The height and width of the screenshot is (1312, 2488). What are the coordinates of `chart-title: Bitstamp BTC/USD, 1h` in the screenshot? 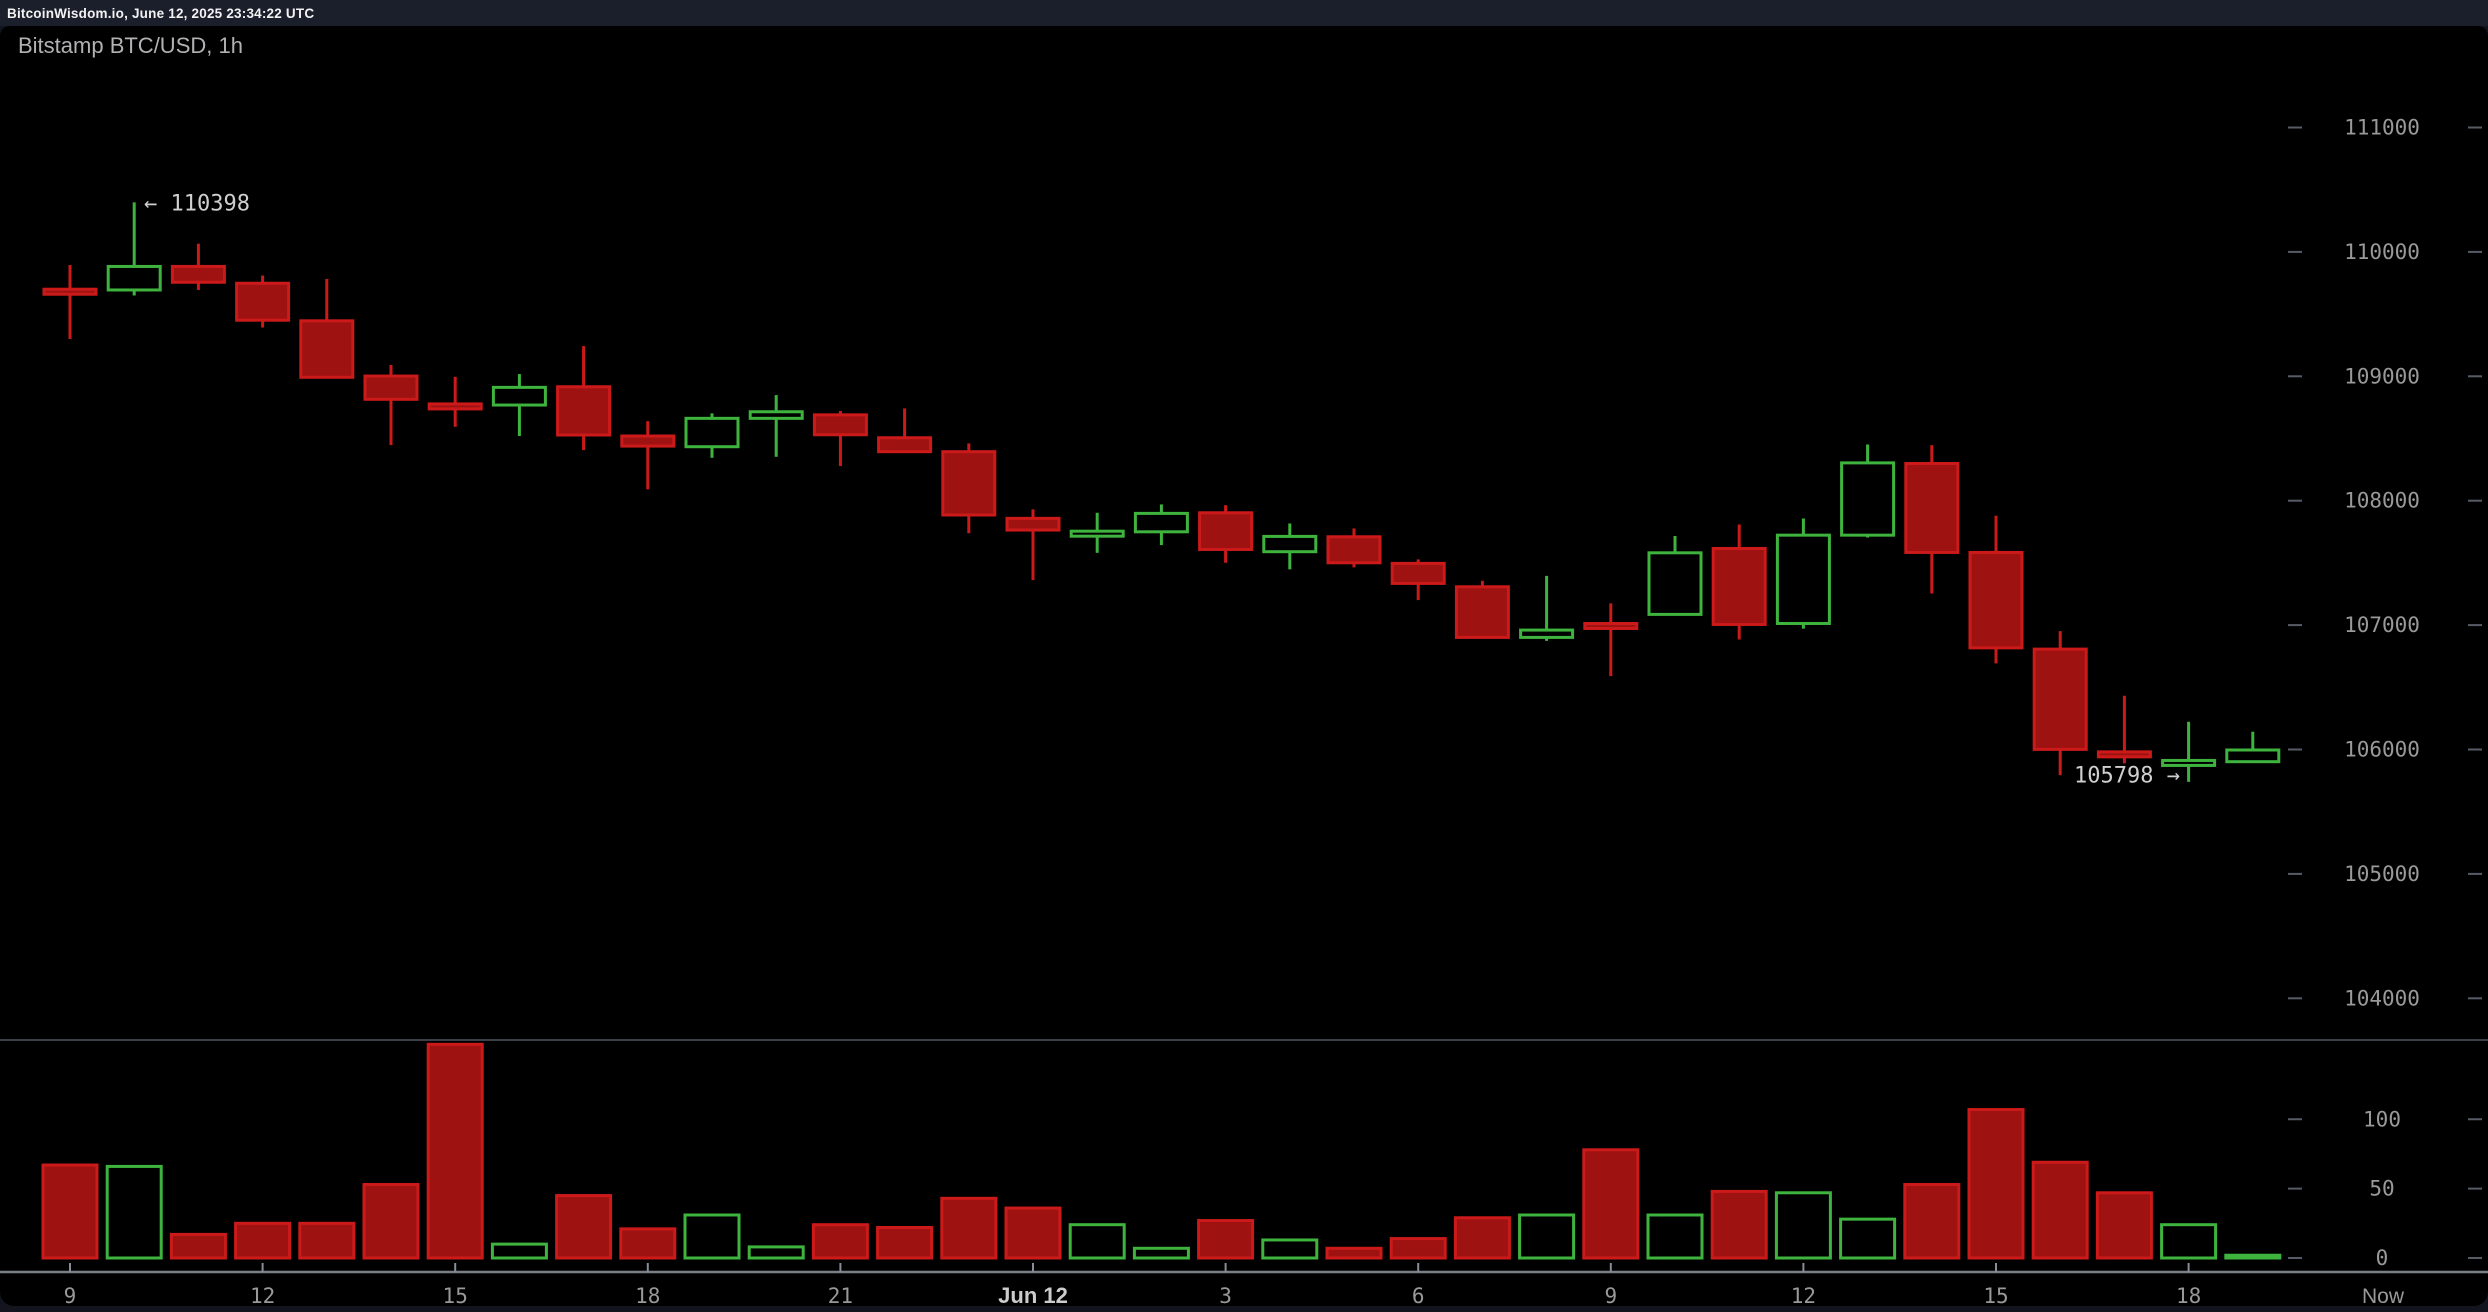 It's located at (130, 45).